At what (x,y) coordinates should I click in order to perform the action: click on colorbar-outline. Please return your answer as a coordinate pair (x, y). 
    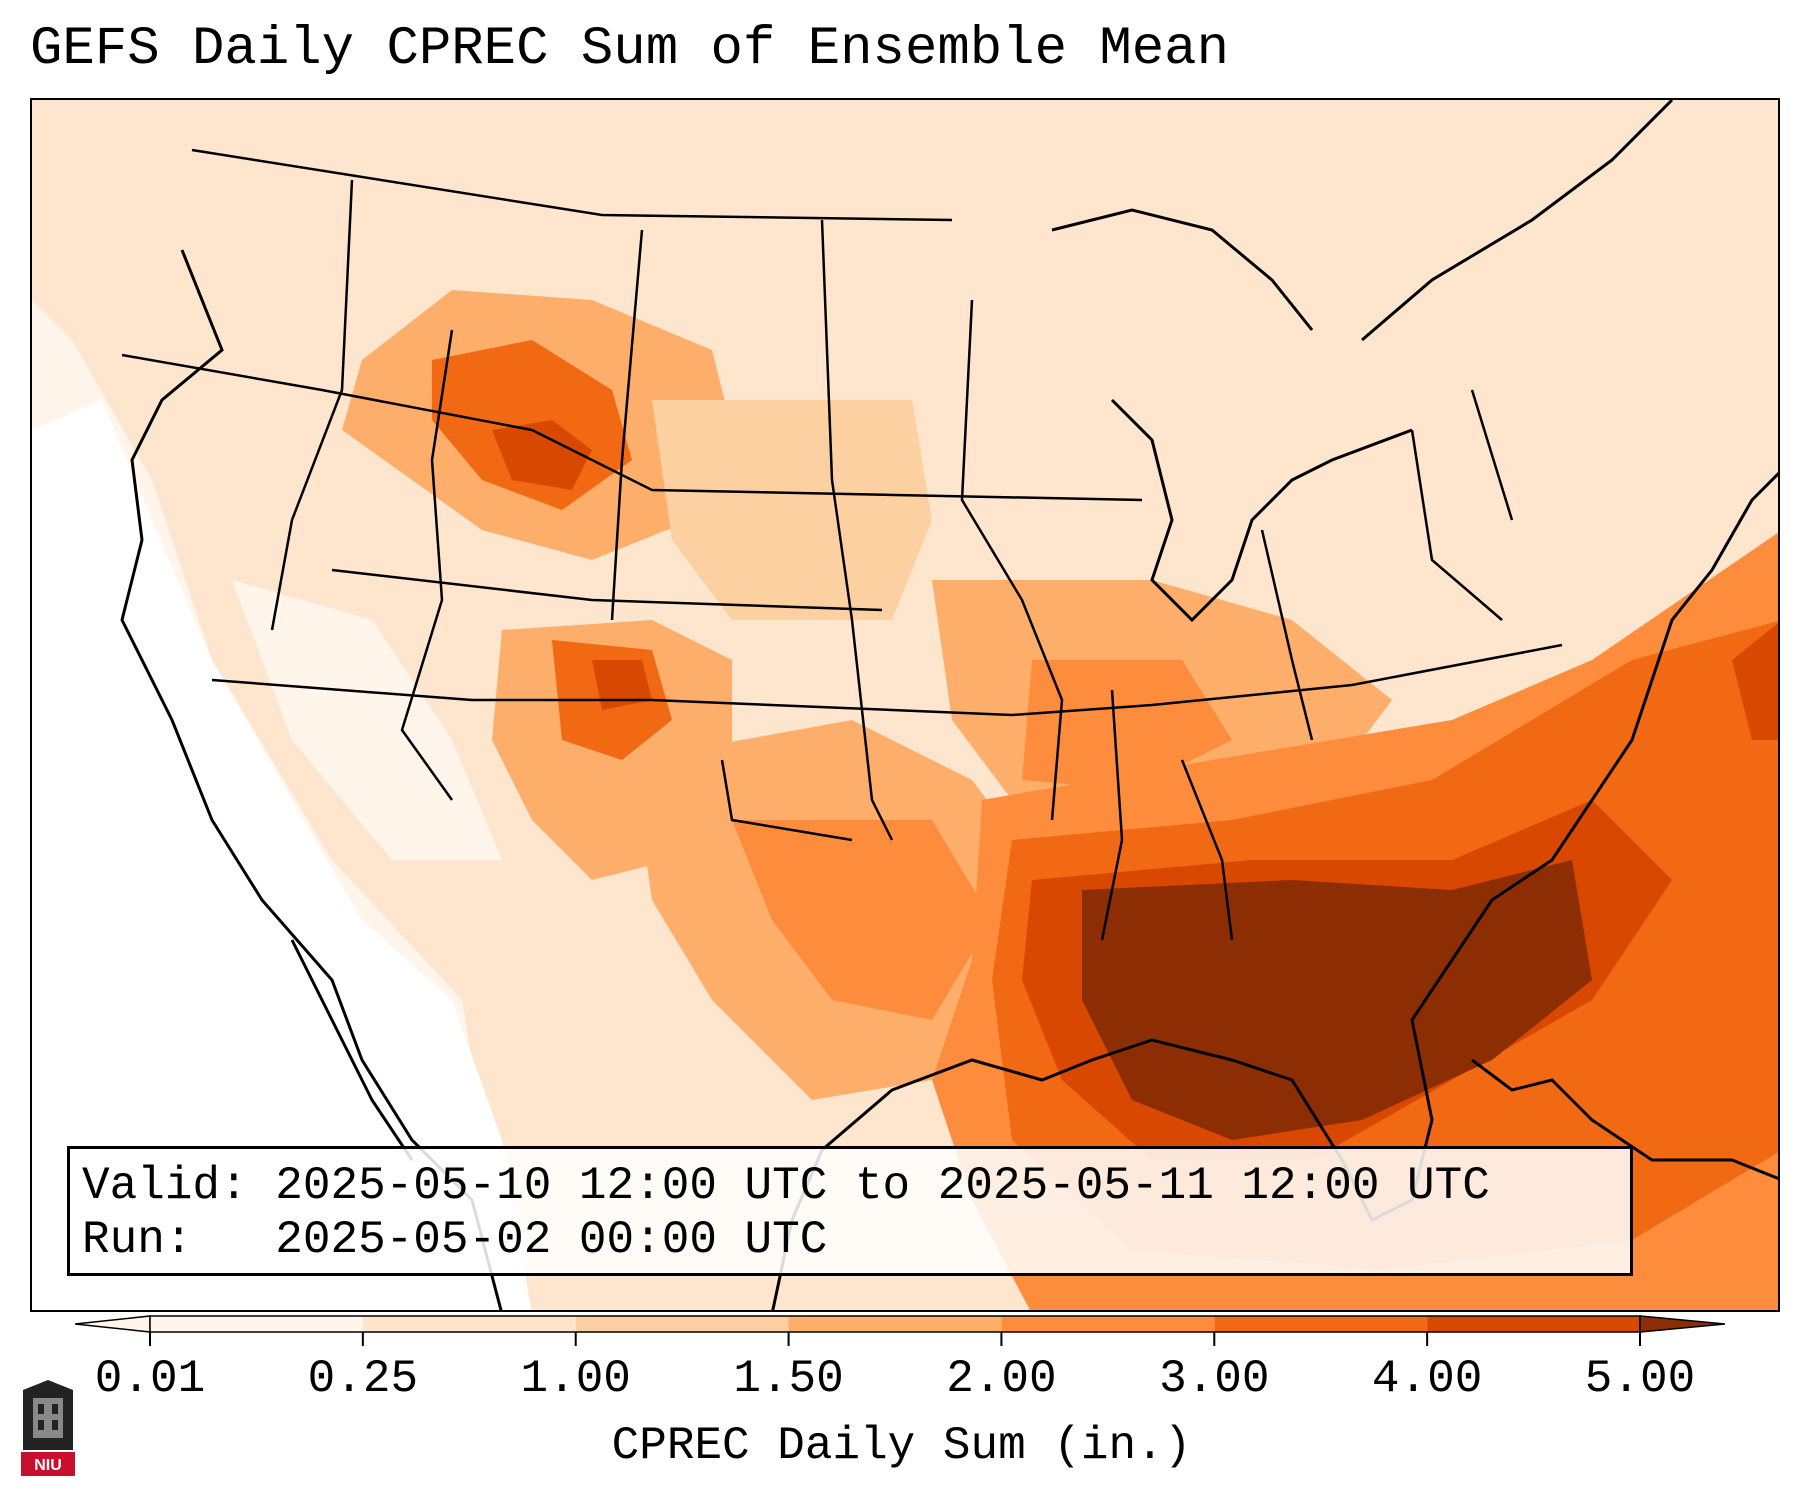
    Looking at the image, I should click on (895, 1324).